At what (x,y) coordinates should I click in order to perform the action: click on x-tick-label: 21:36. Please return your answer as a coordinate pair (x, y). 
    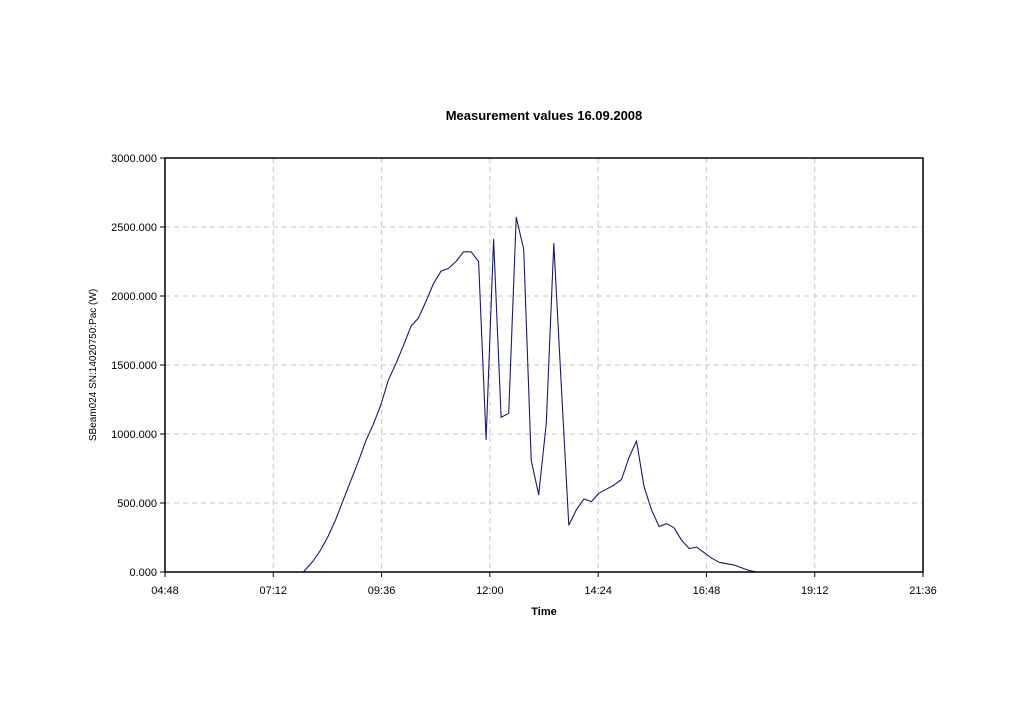
    Looking at the image, I should click on (923, 591).